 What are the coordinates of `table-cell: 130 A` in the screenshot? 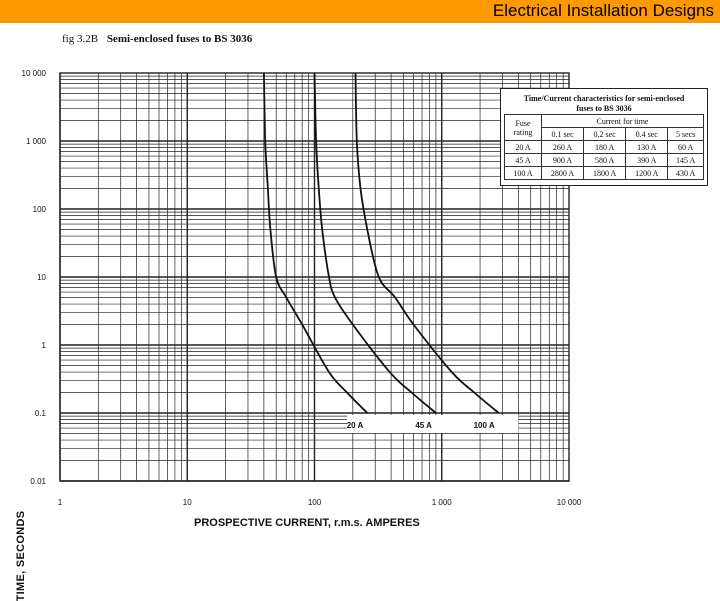 It's located at (647, 147).